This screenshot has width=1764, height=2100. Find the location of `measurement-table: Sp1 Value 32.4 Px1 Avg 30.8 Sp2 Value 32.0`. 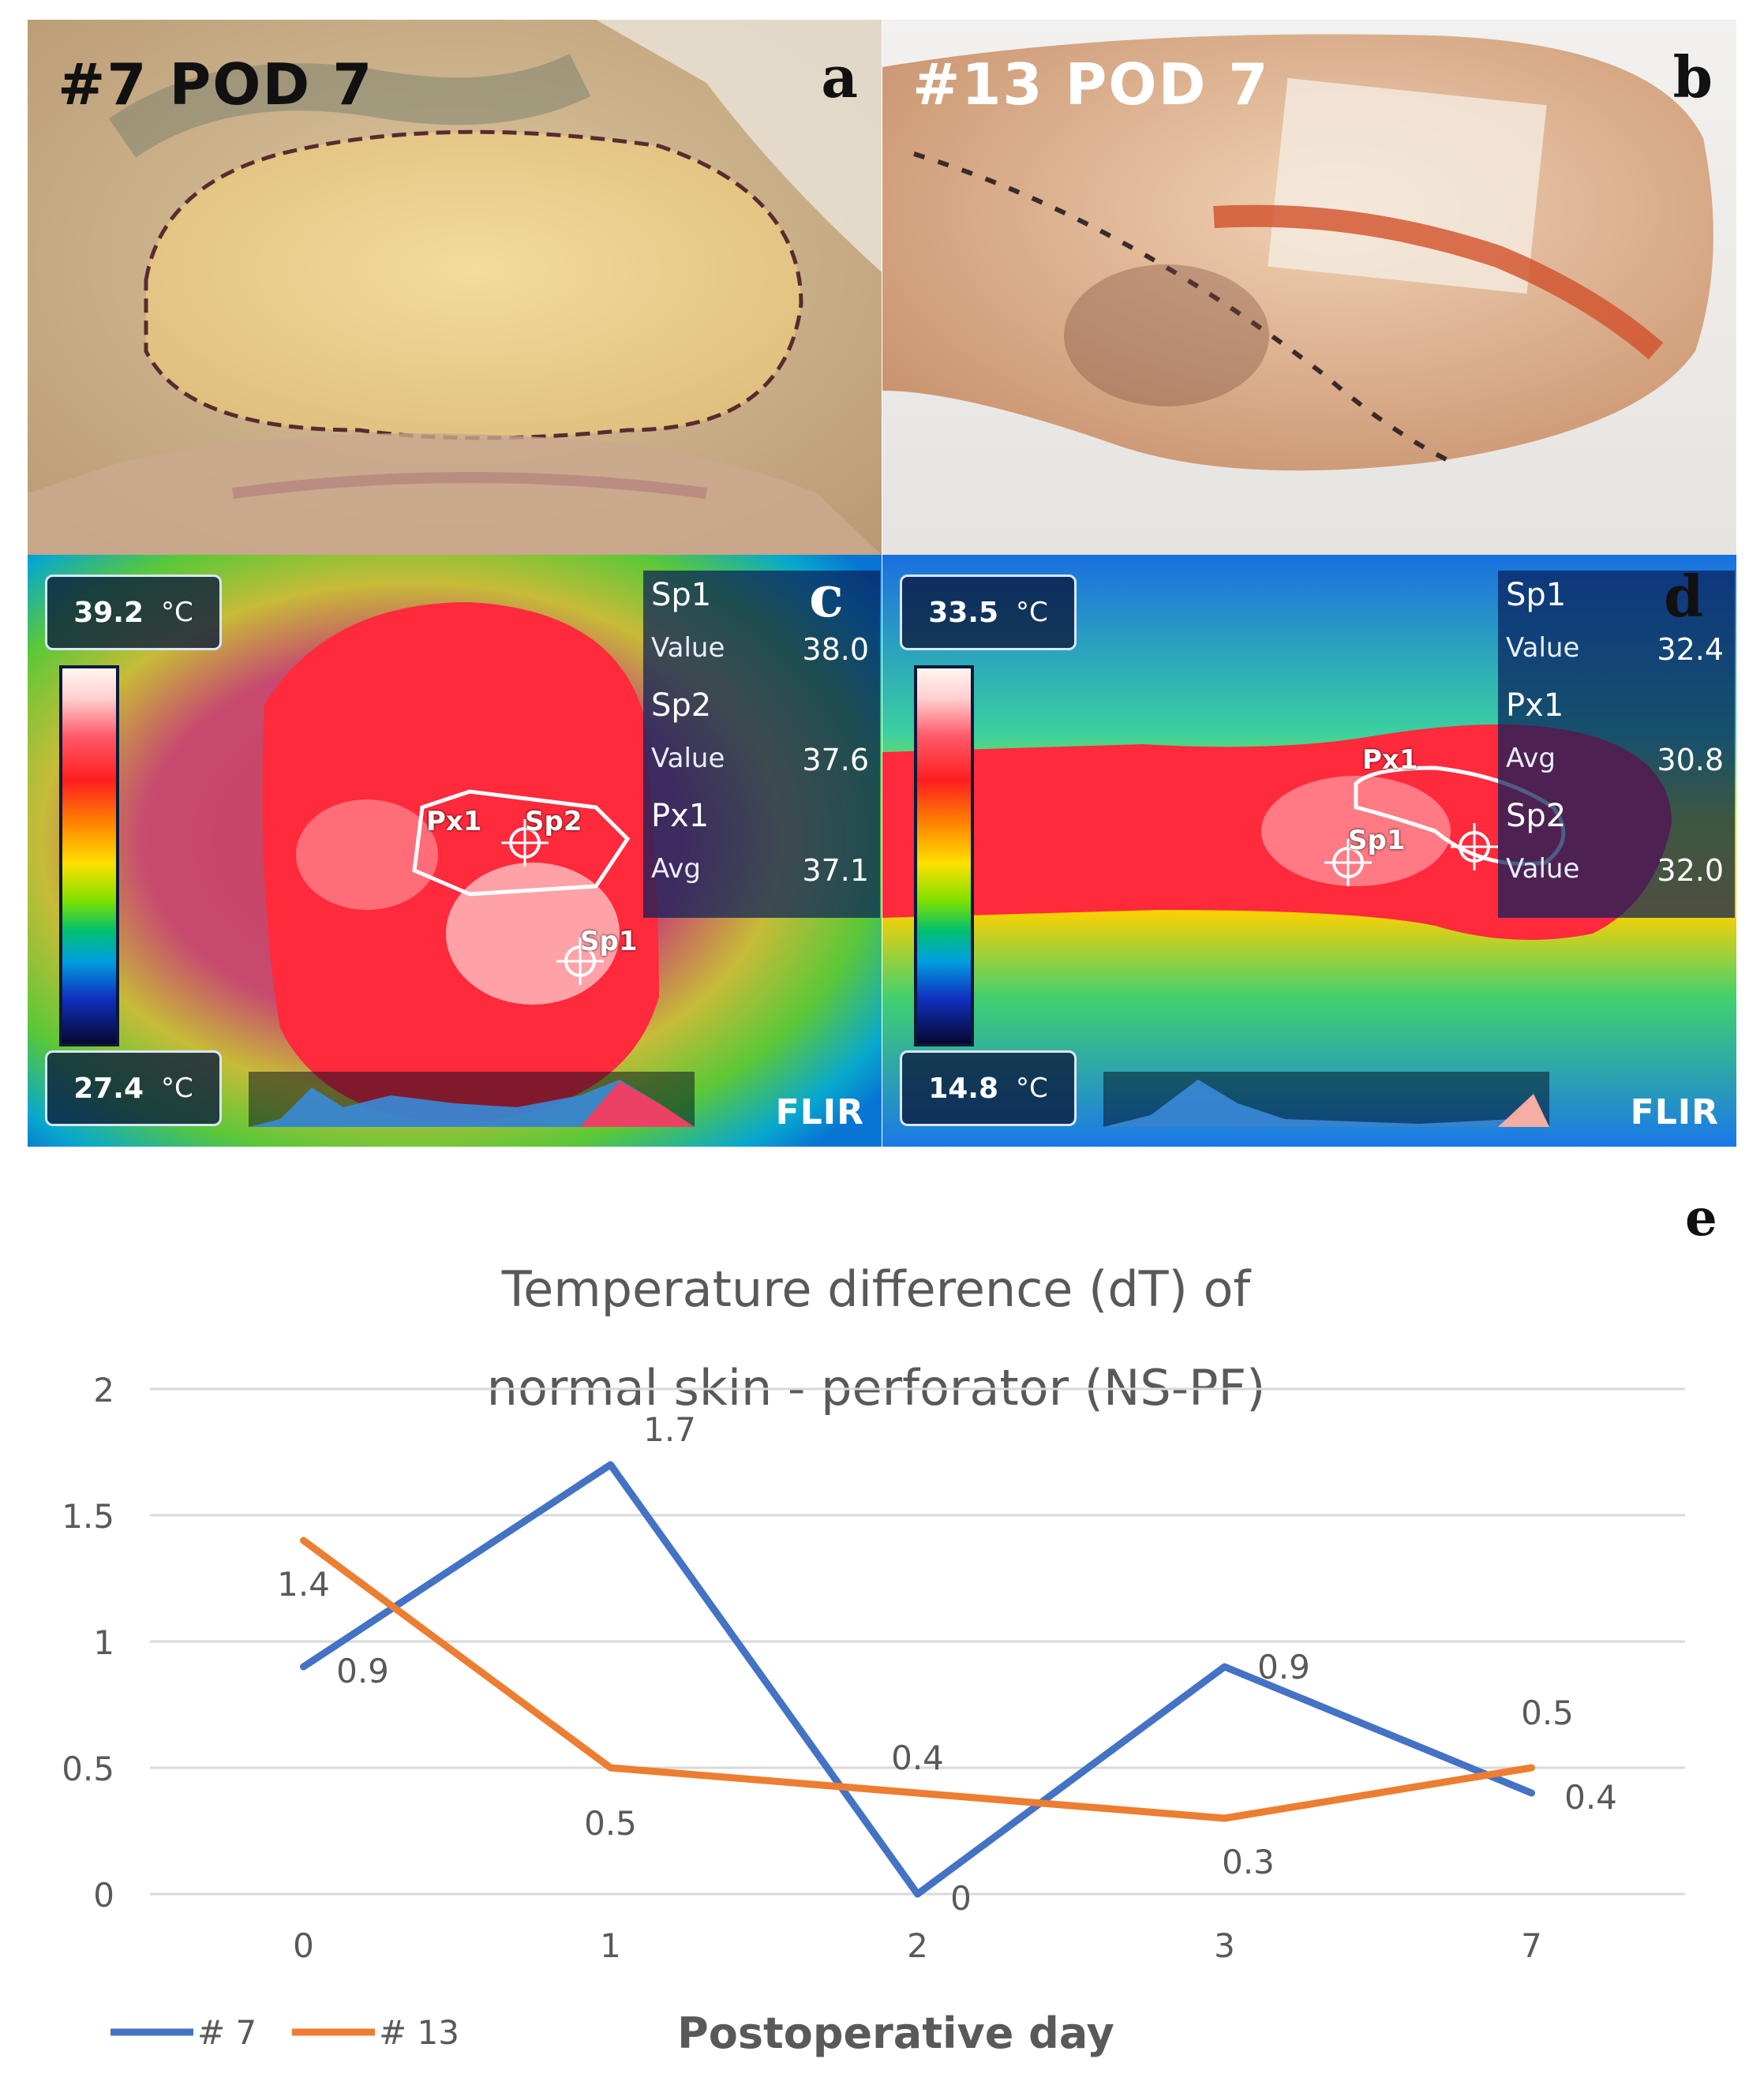

measurement-table: Sp1 Value 32.4 Px1 Avg 30.8 Sp2 Value 32.0 is located at coordinates (1616, 744).